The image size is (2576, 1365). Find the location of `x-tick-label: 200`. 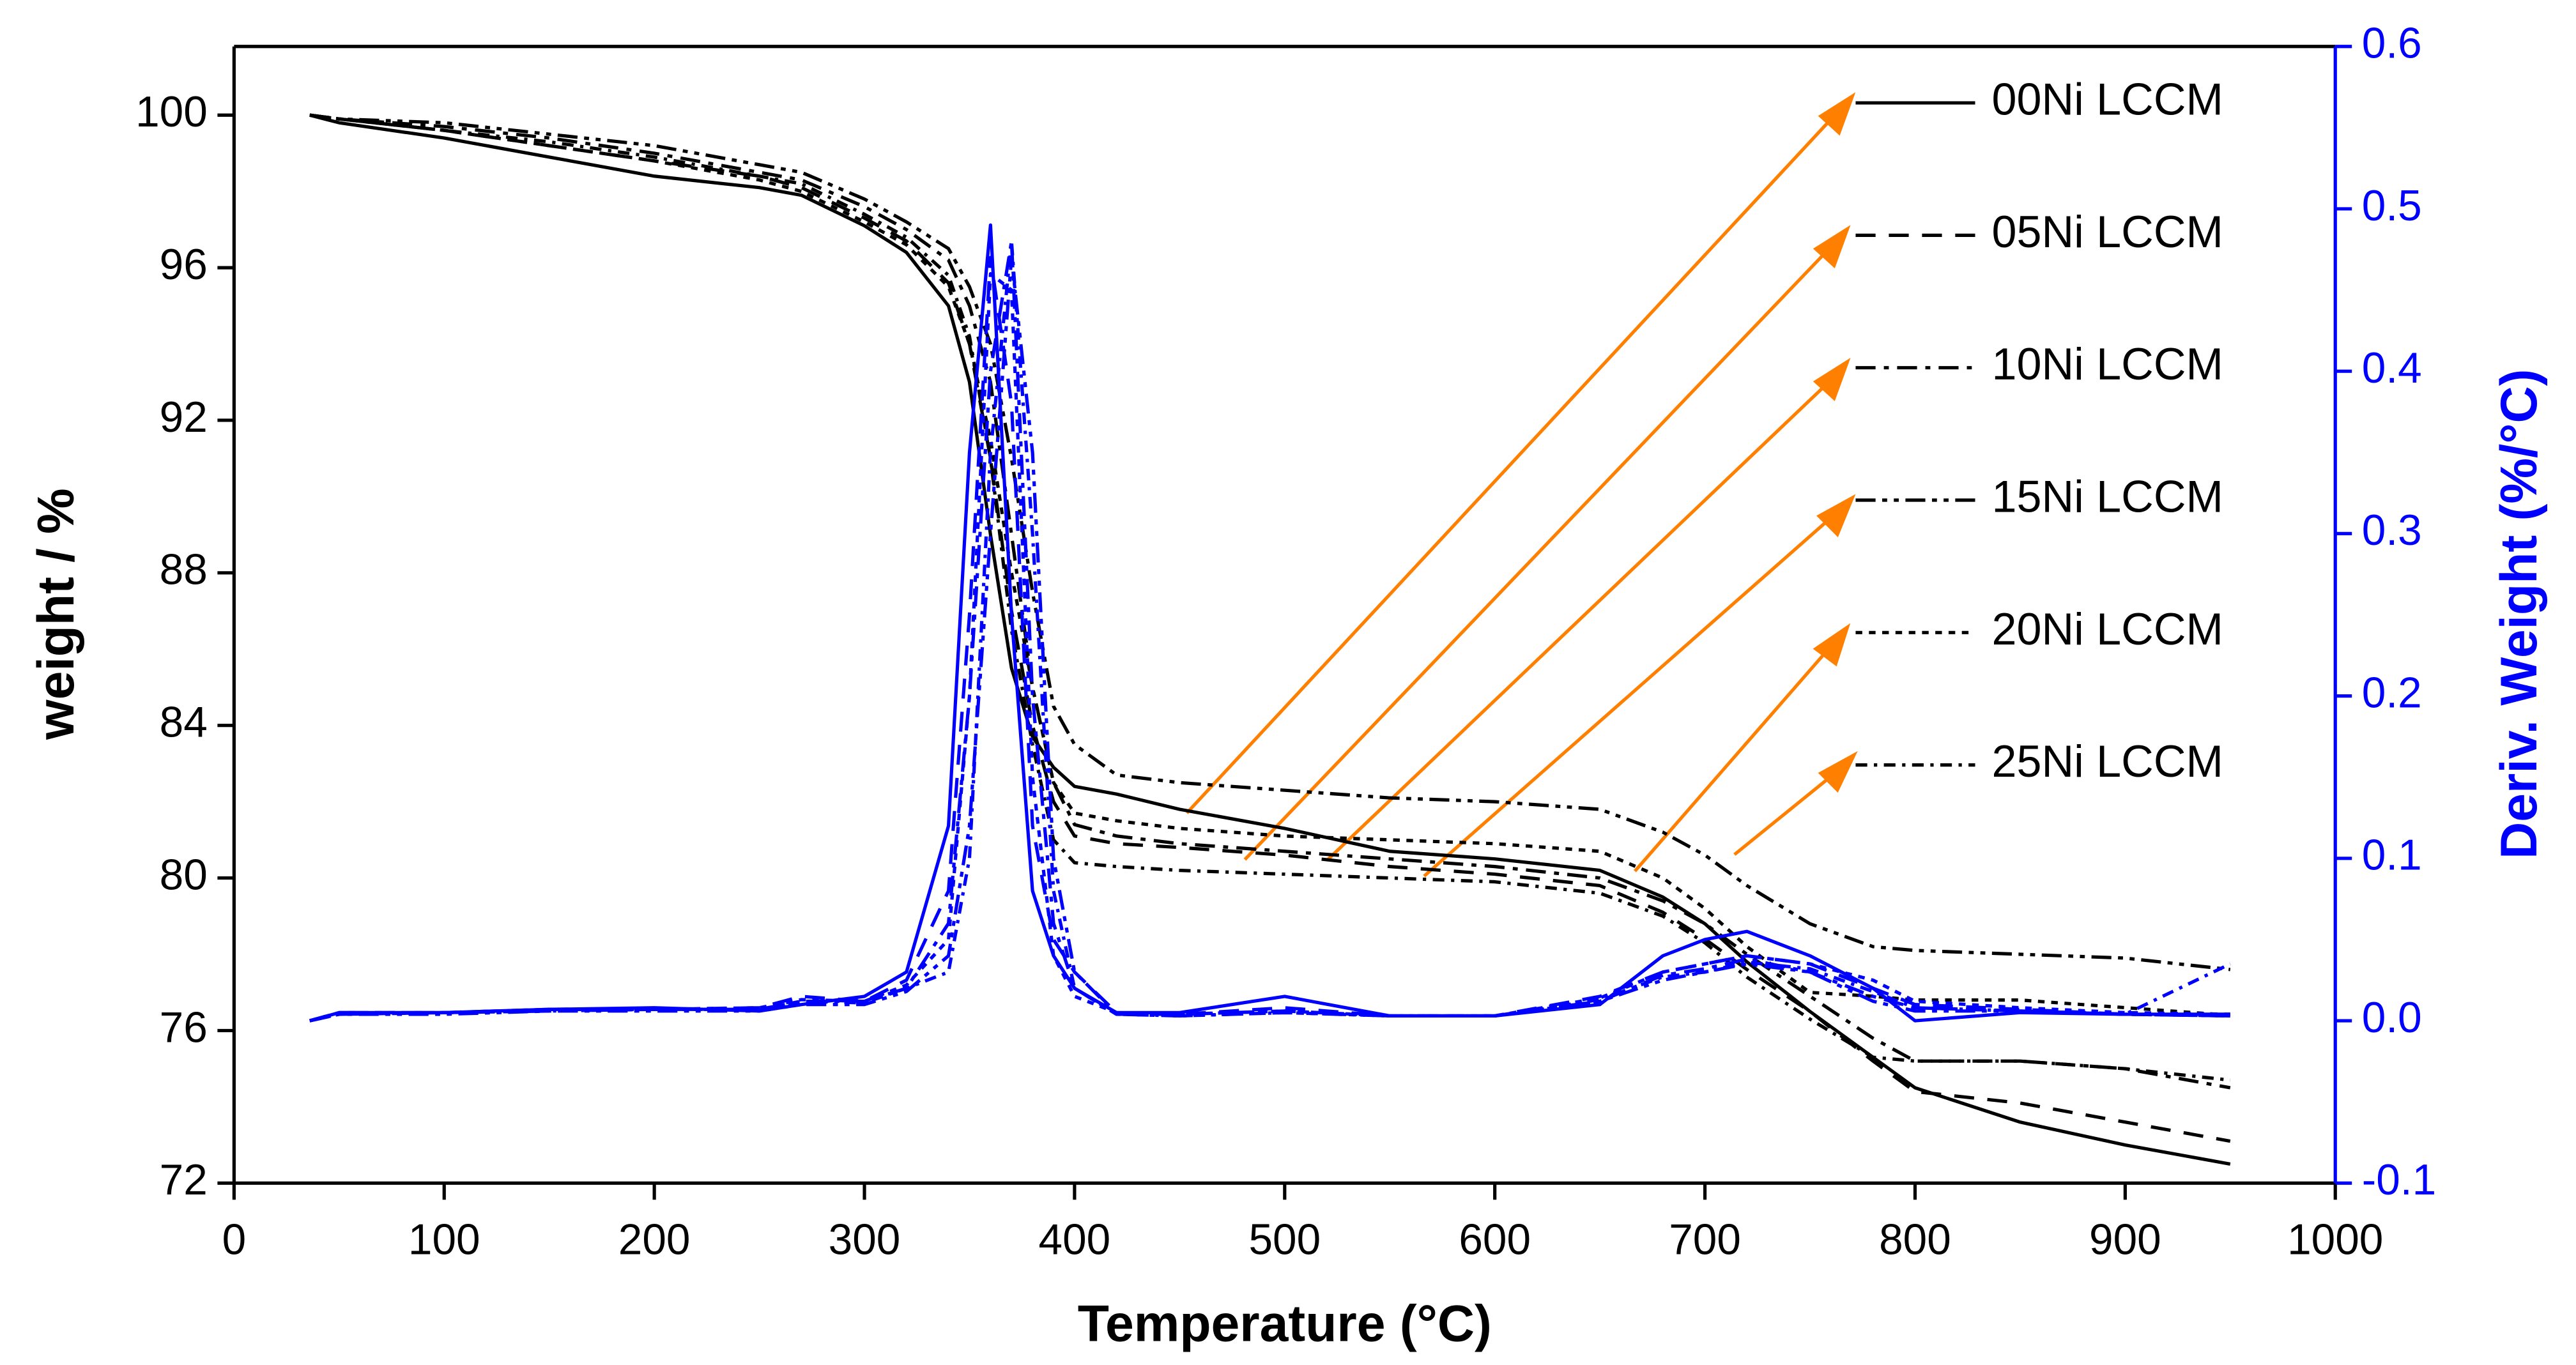

x-tick-label: 200 is located at coordinates (654, 1240).